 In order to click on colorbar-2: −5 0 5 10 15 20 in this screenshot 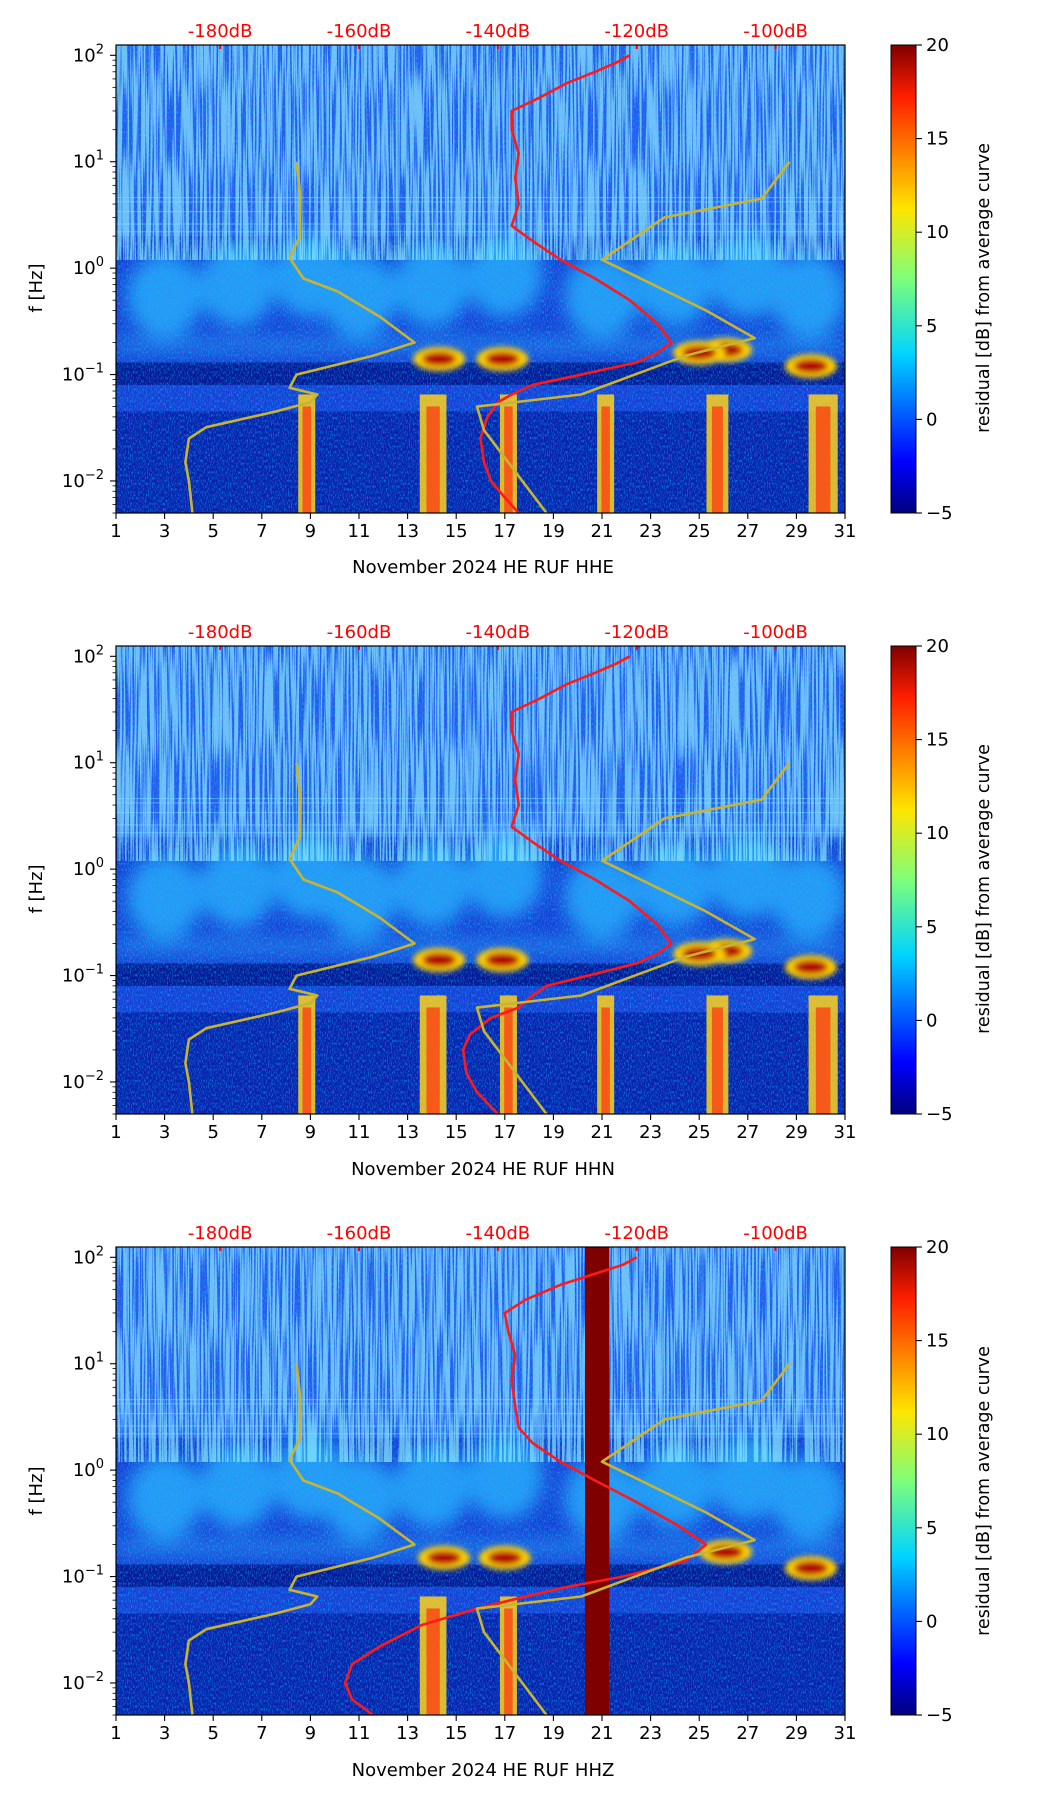, I will do `click(921, 880)`.